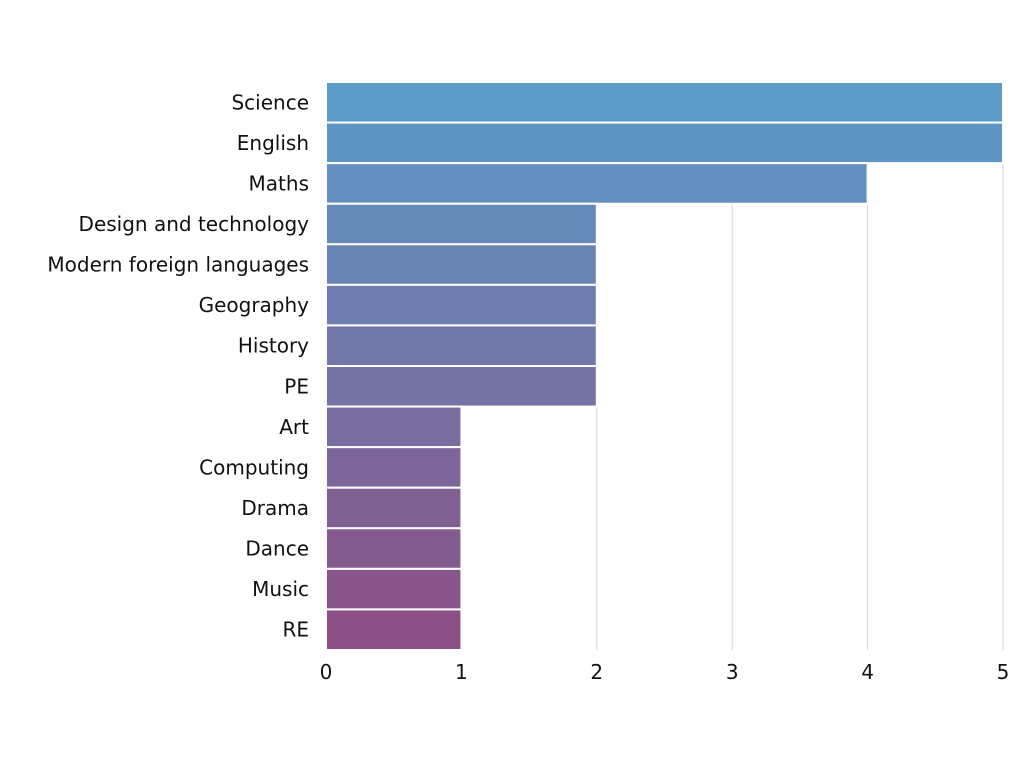 The height and width of the screenshot is (768, 1024). What do you see at coordinates (277, 549) in the screenshot?
I see `category-label: Dance` at bounding box center [277, 549].